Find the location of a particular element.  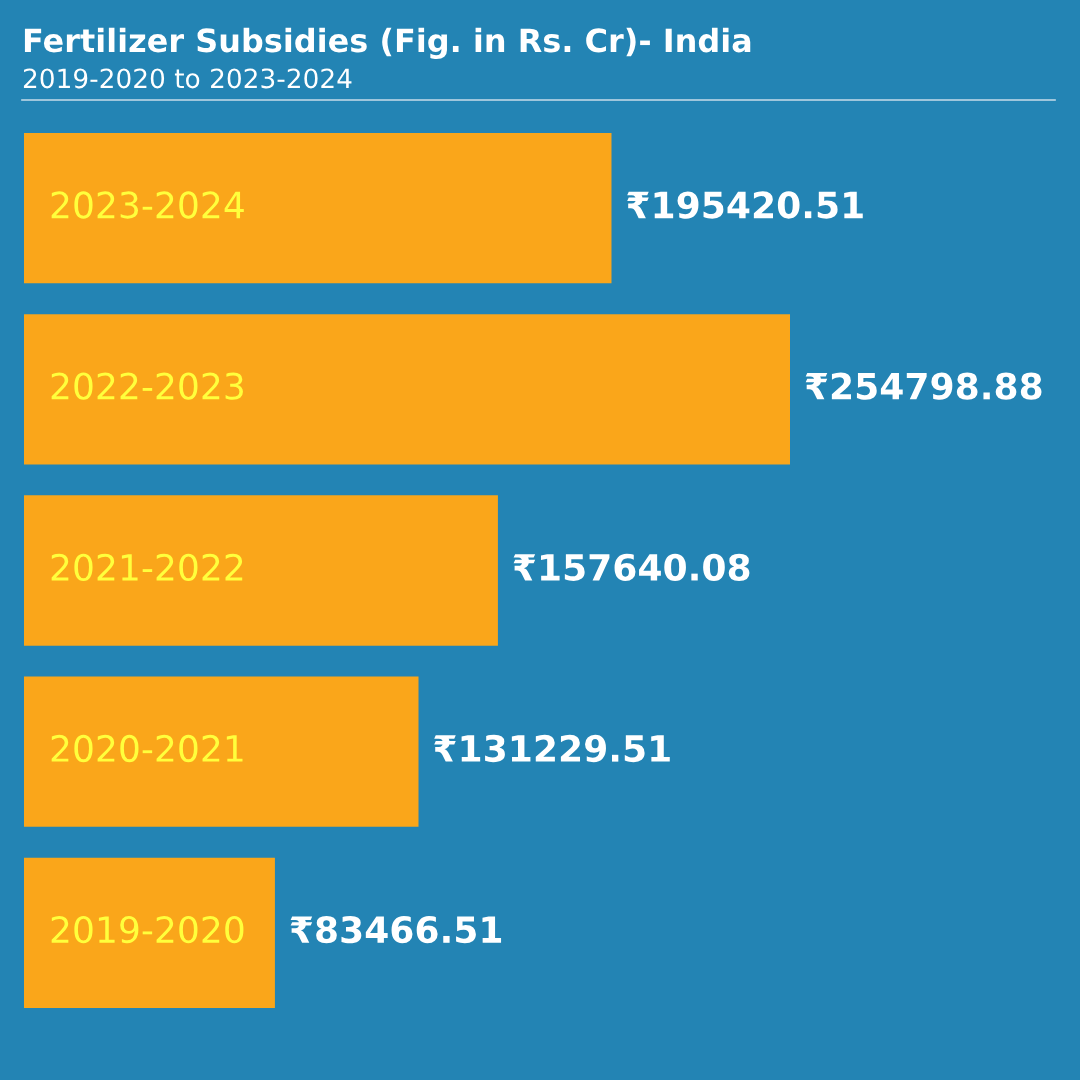

y-tick-label: 2020-2021 is located at coordinates (147, 748).